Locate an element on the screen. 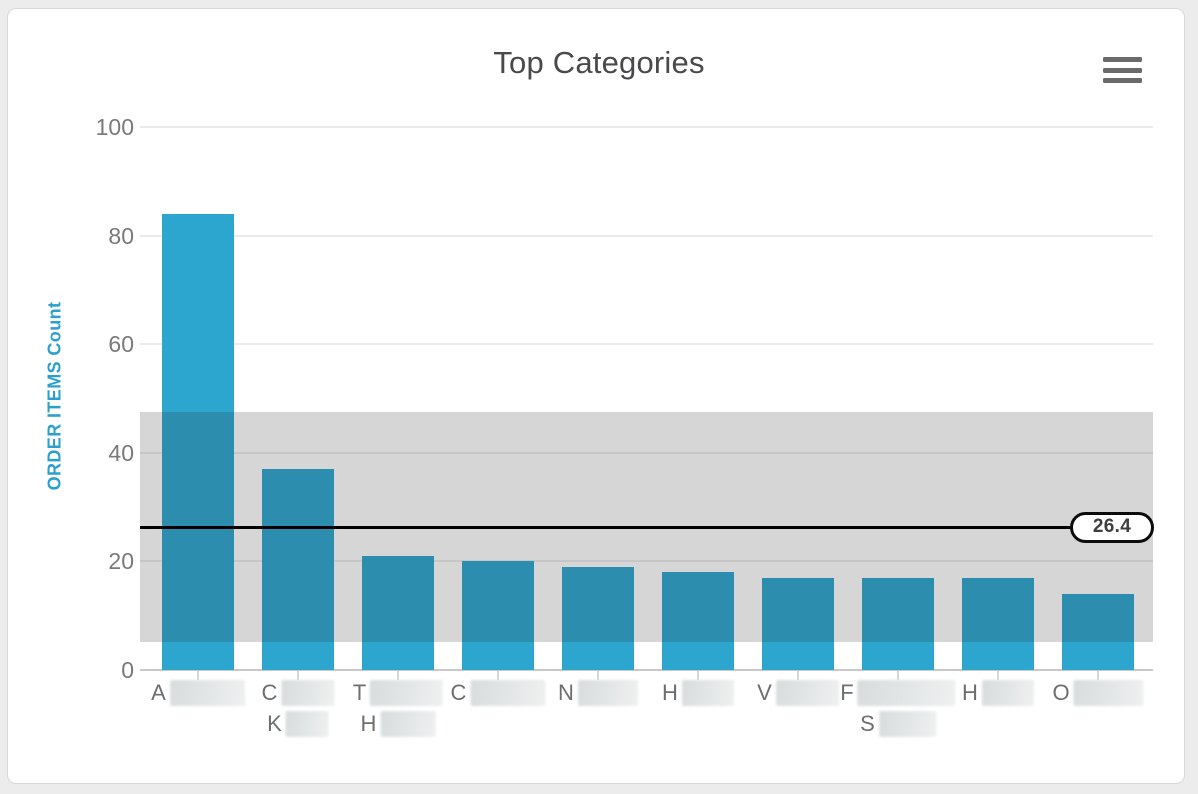 This screenshot has height=794, width=1198. category-letter: N is located at coordinates (566, 692).